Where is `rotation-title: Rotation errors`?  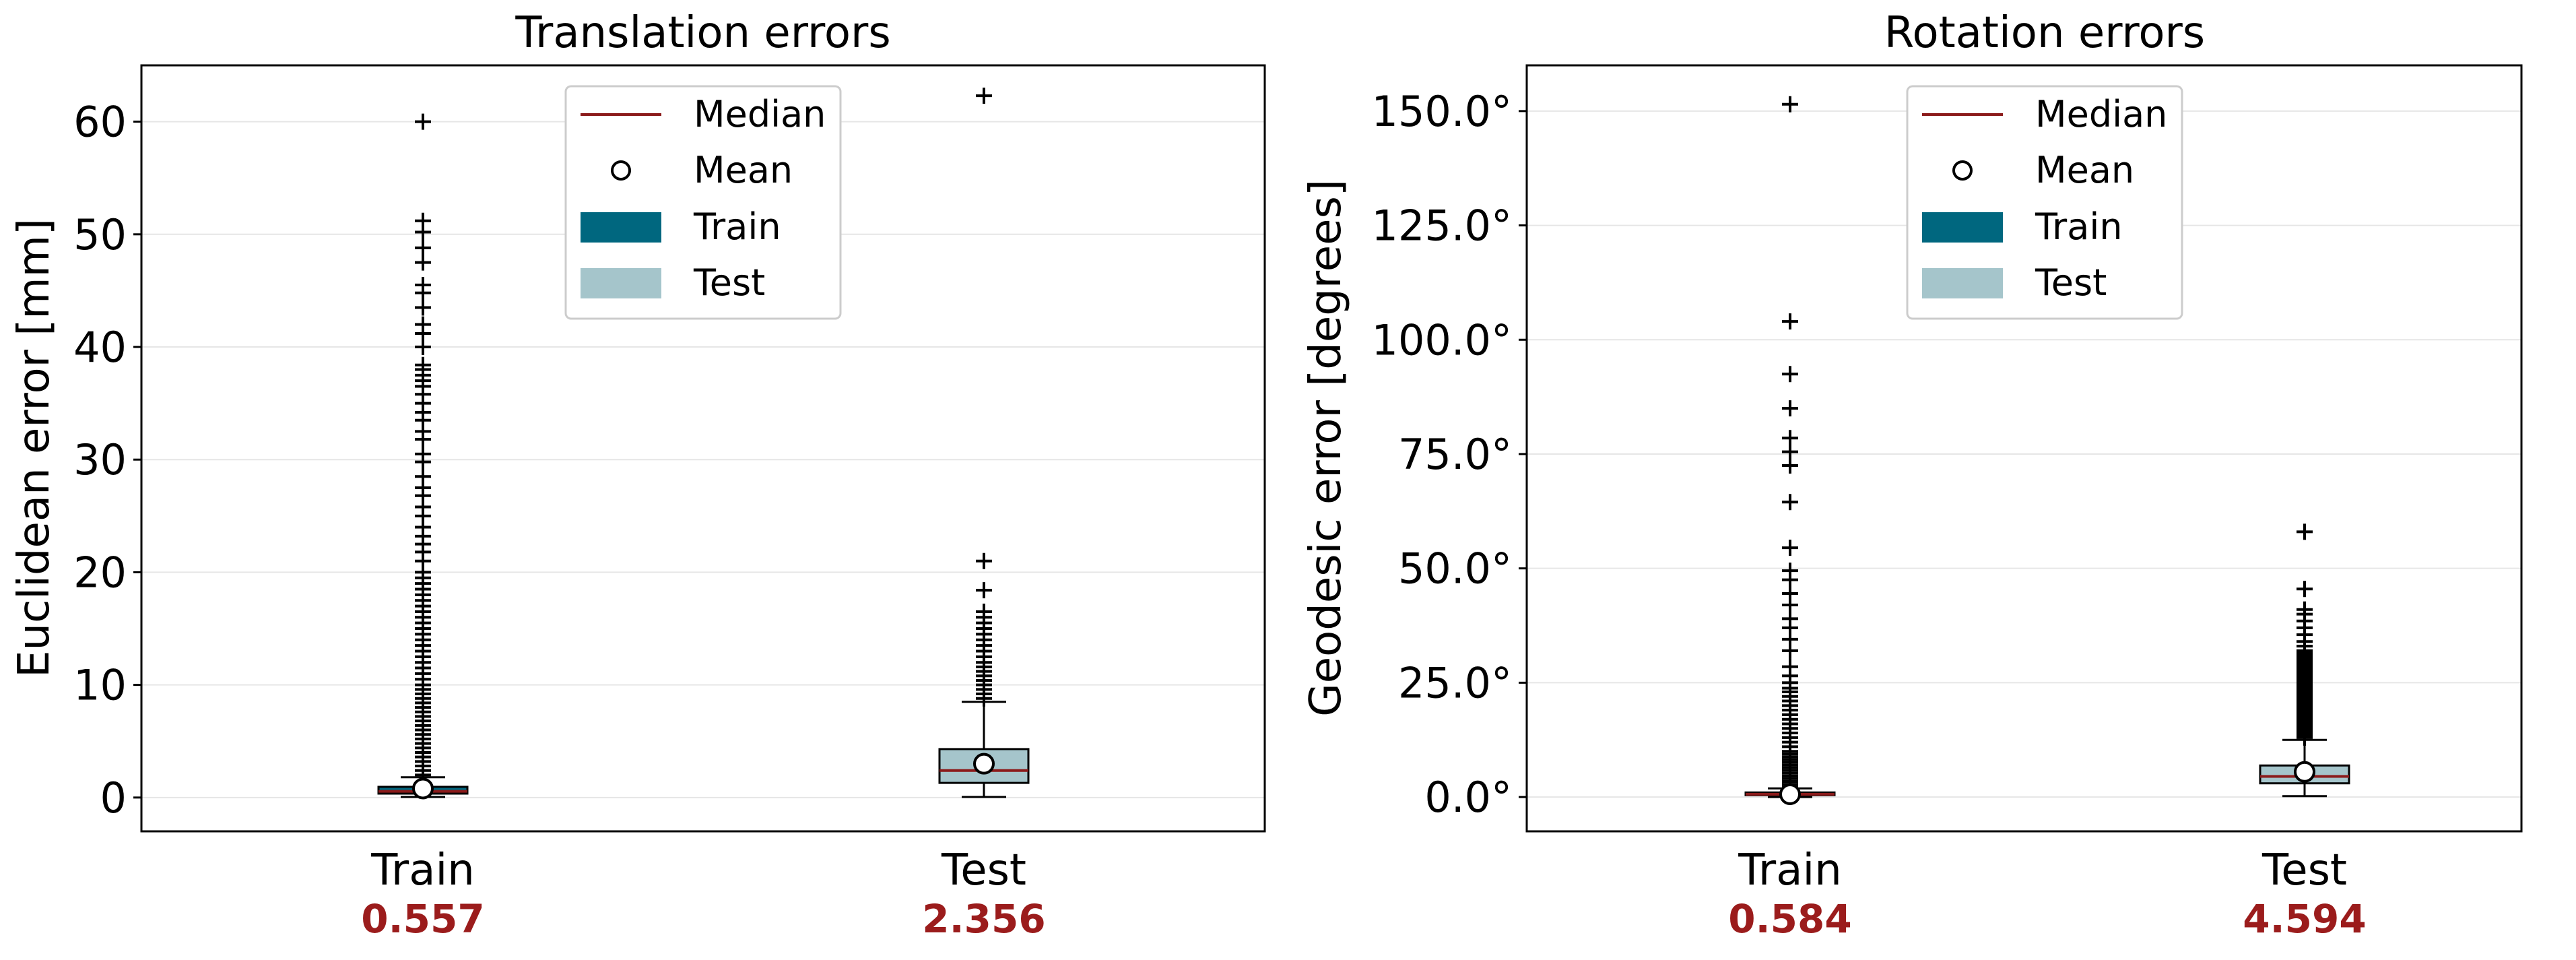
rotation-title: Rotation errors is located at coordinates (2044, 33).